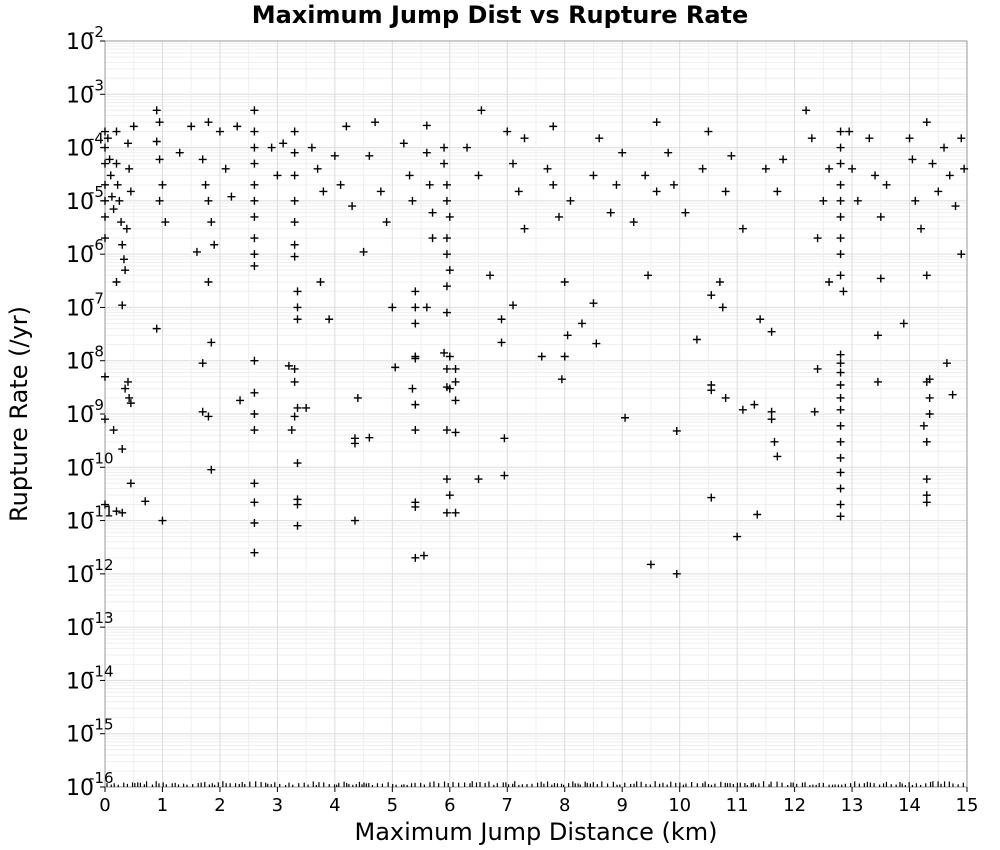 The image size is (1000, 850). What do you see at coordinates (909, 805) in the screenshot?
I see `x-tick-label: 14` at bounding box center [909, 805].